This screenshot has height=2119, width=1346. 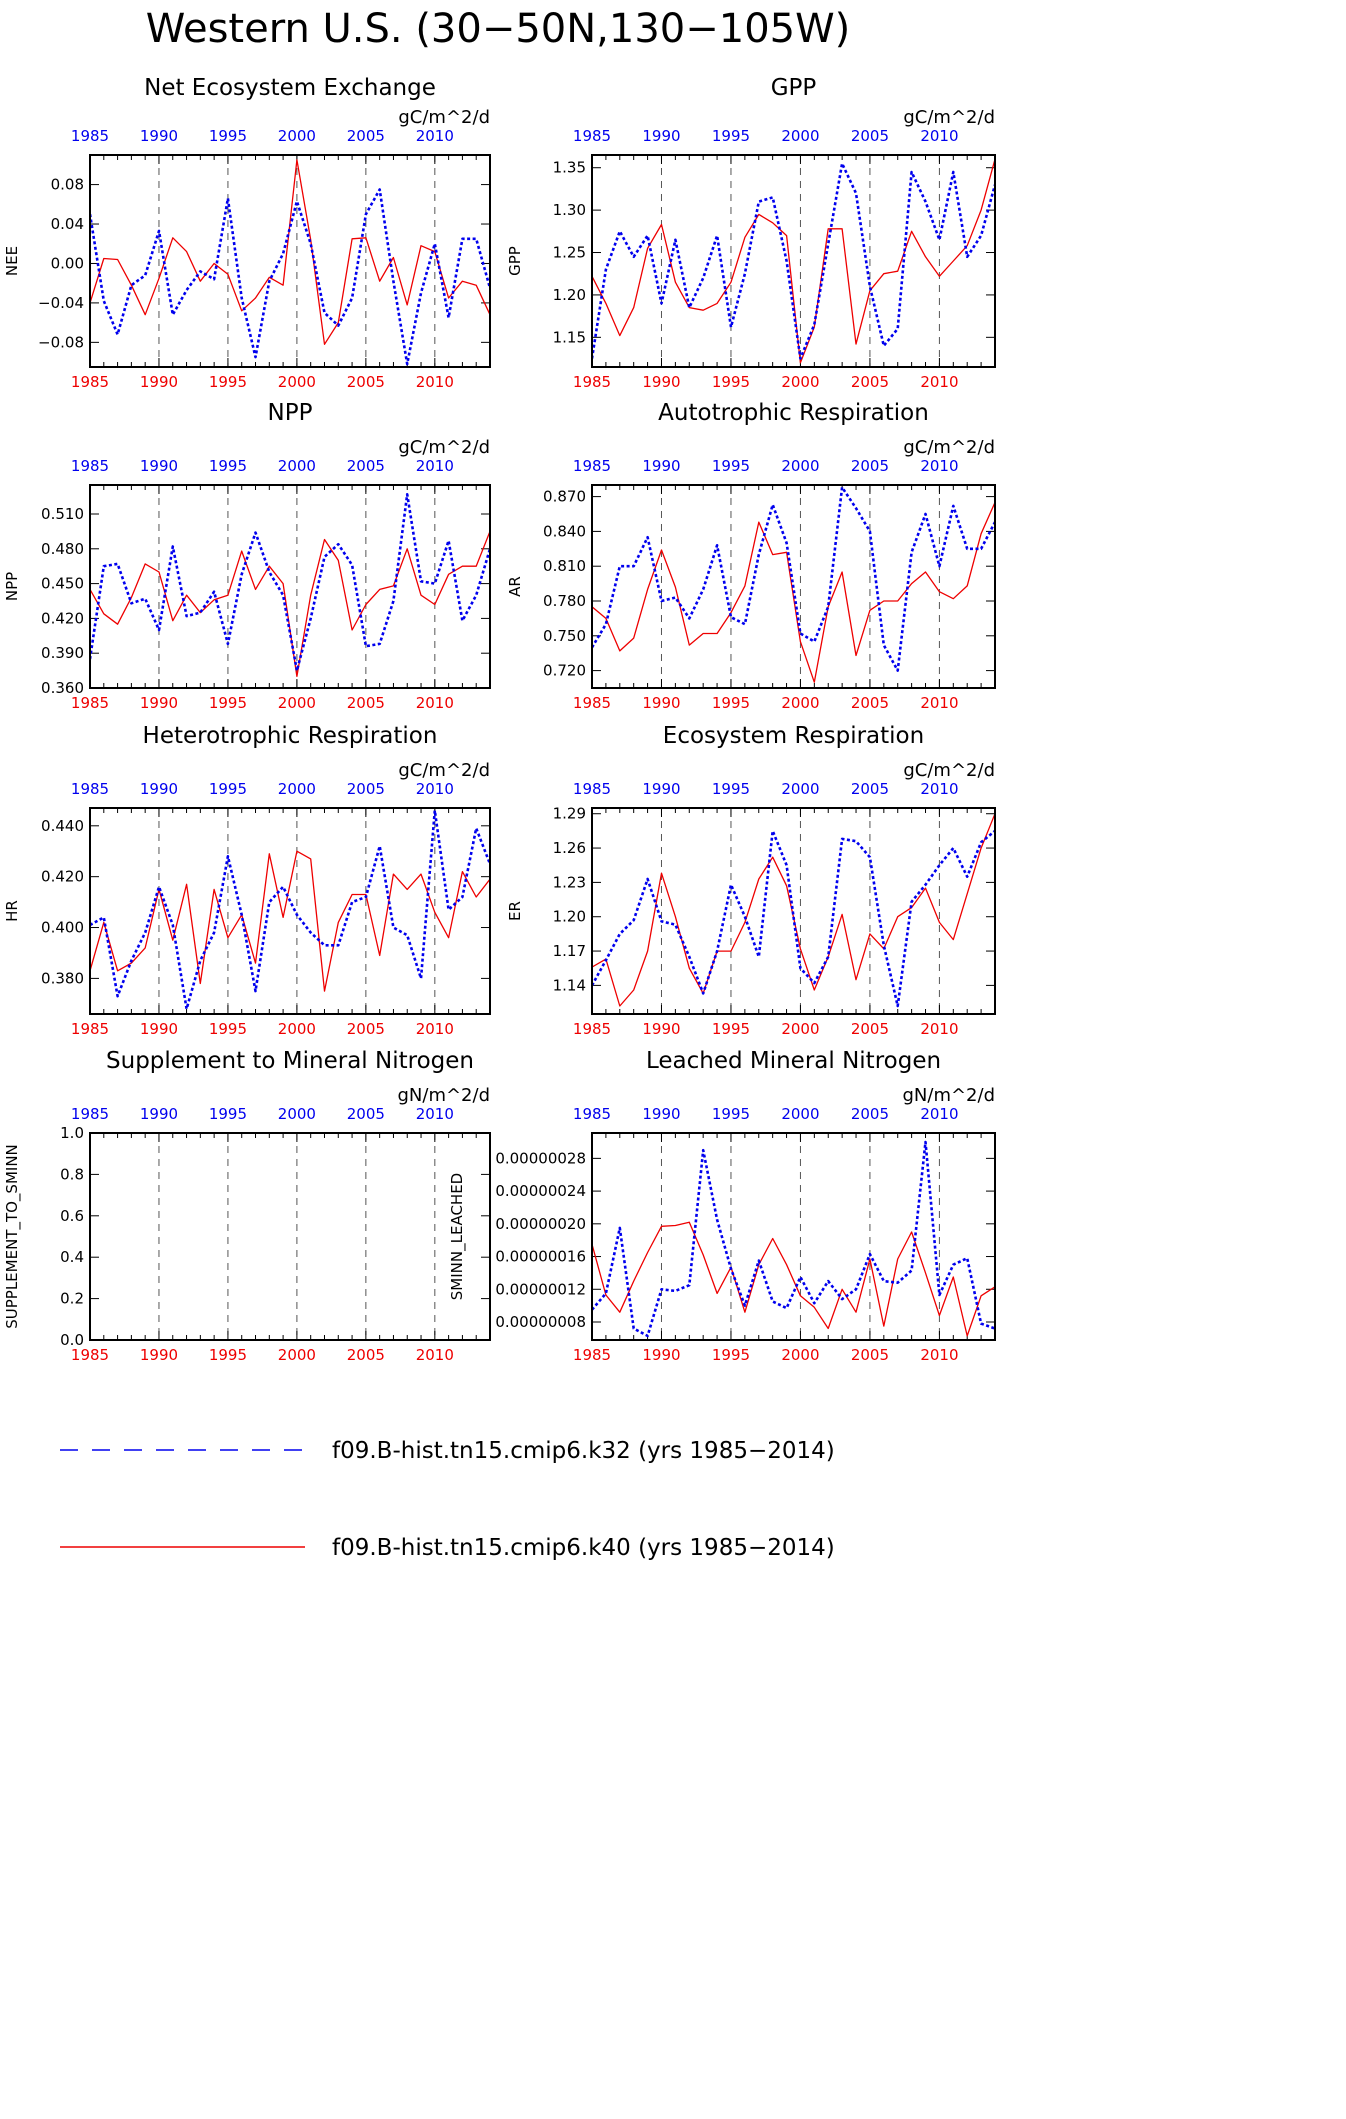 I want to click on y-tick-label: 0.00000008, so click(x=540, y=1322).